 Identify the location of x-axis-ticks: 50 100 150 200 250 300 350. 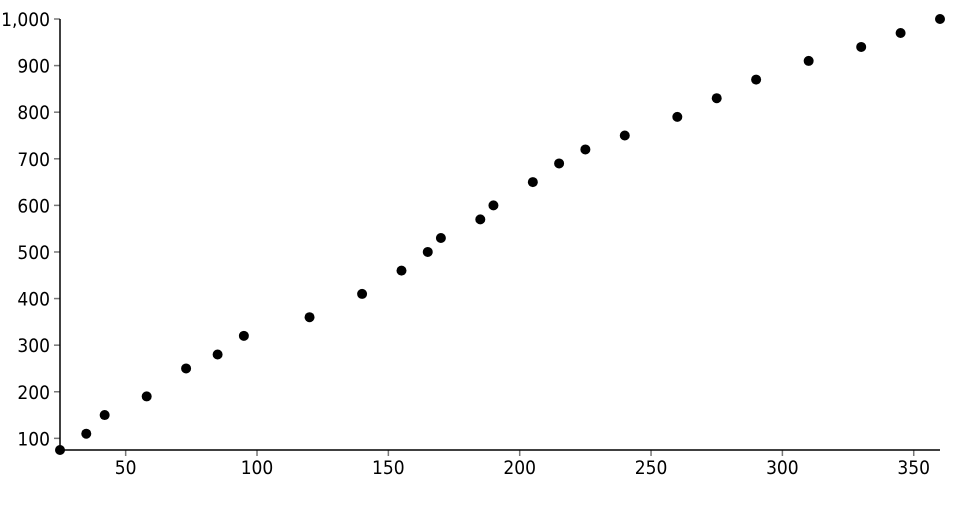
(522, 464).